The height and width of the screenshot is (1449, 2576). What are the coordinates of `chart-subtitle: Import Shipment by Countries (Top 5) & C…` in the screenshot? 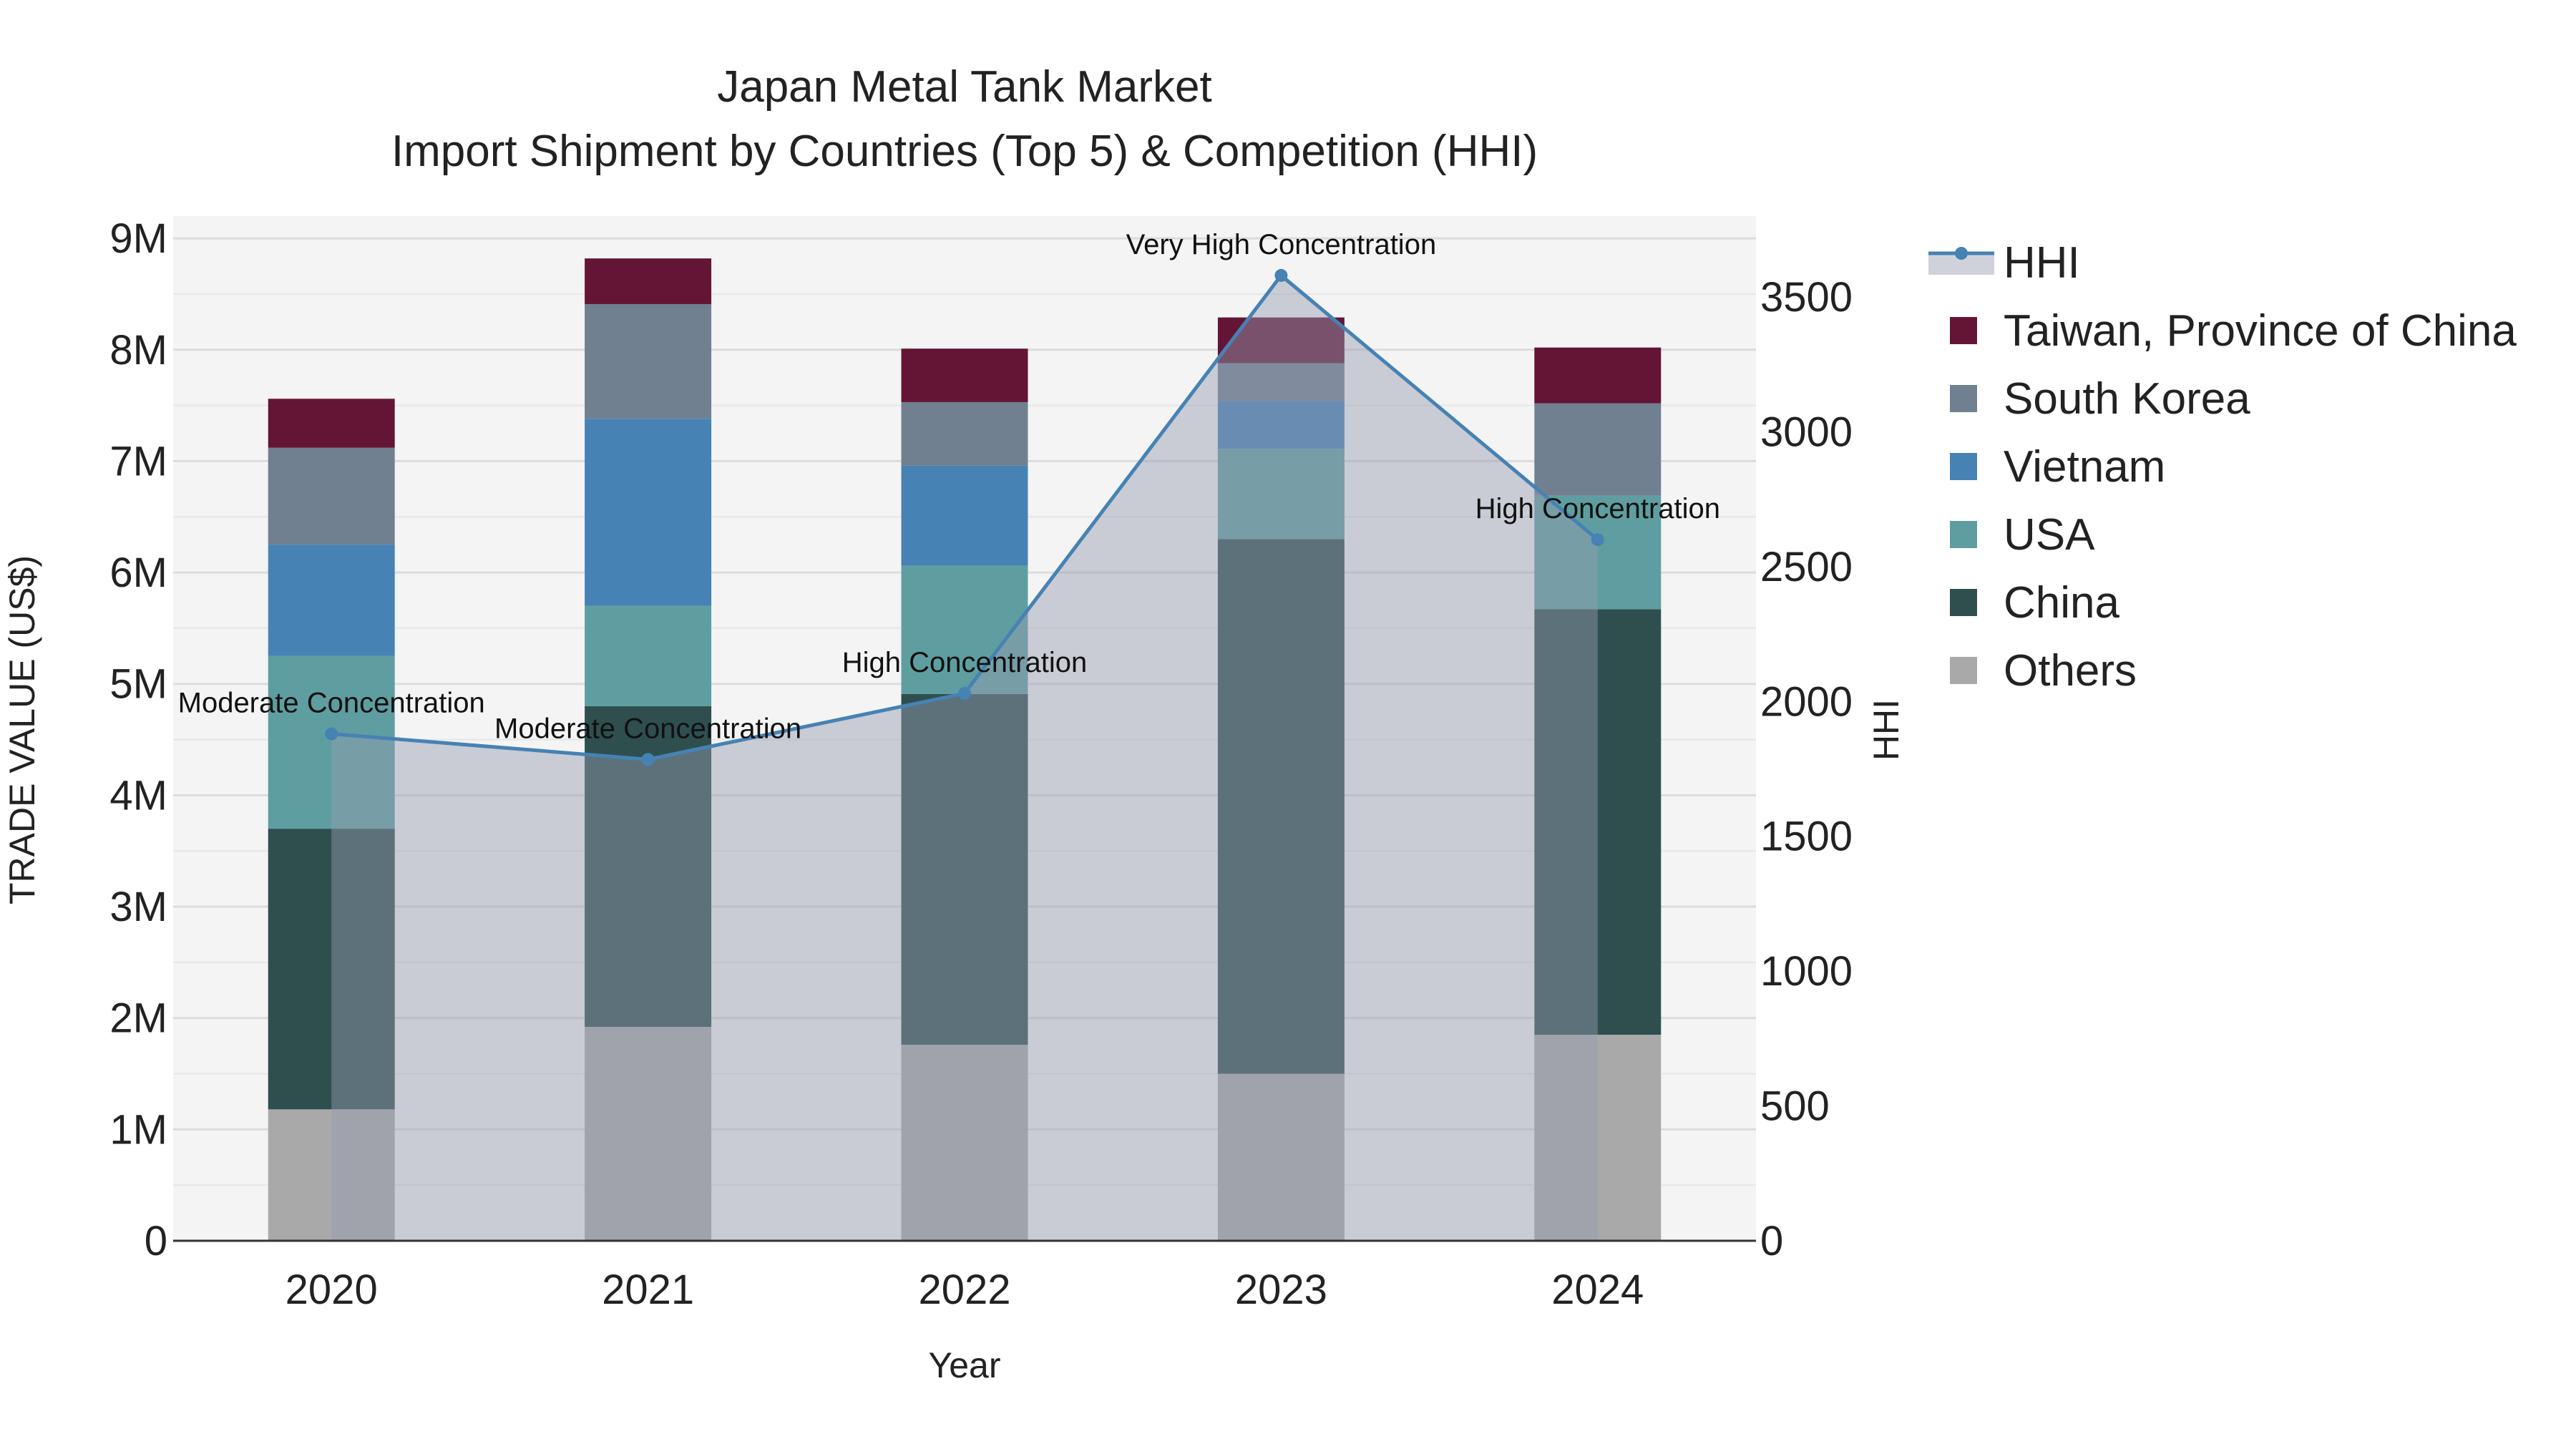 It's located at (964, 151).